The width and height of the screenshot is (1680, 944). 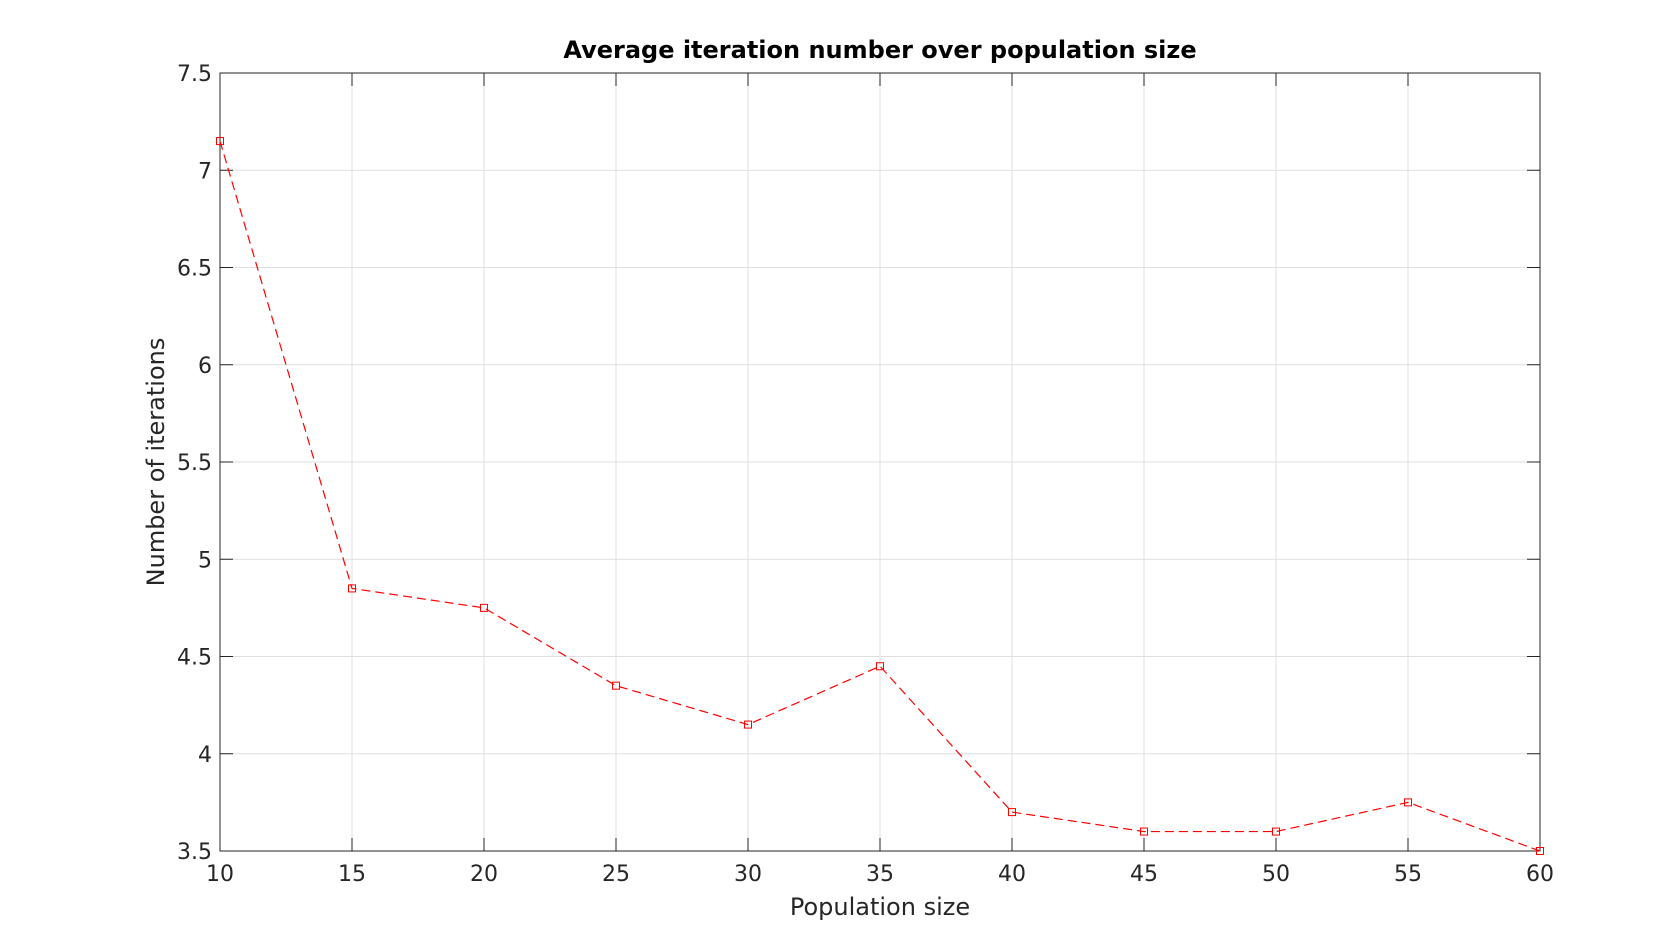 I want to click on x-tick-label: 60, so click(x=1540, y=874).